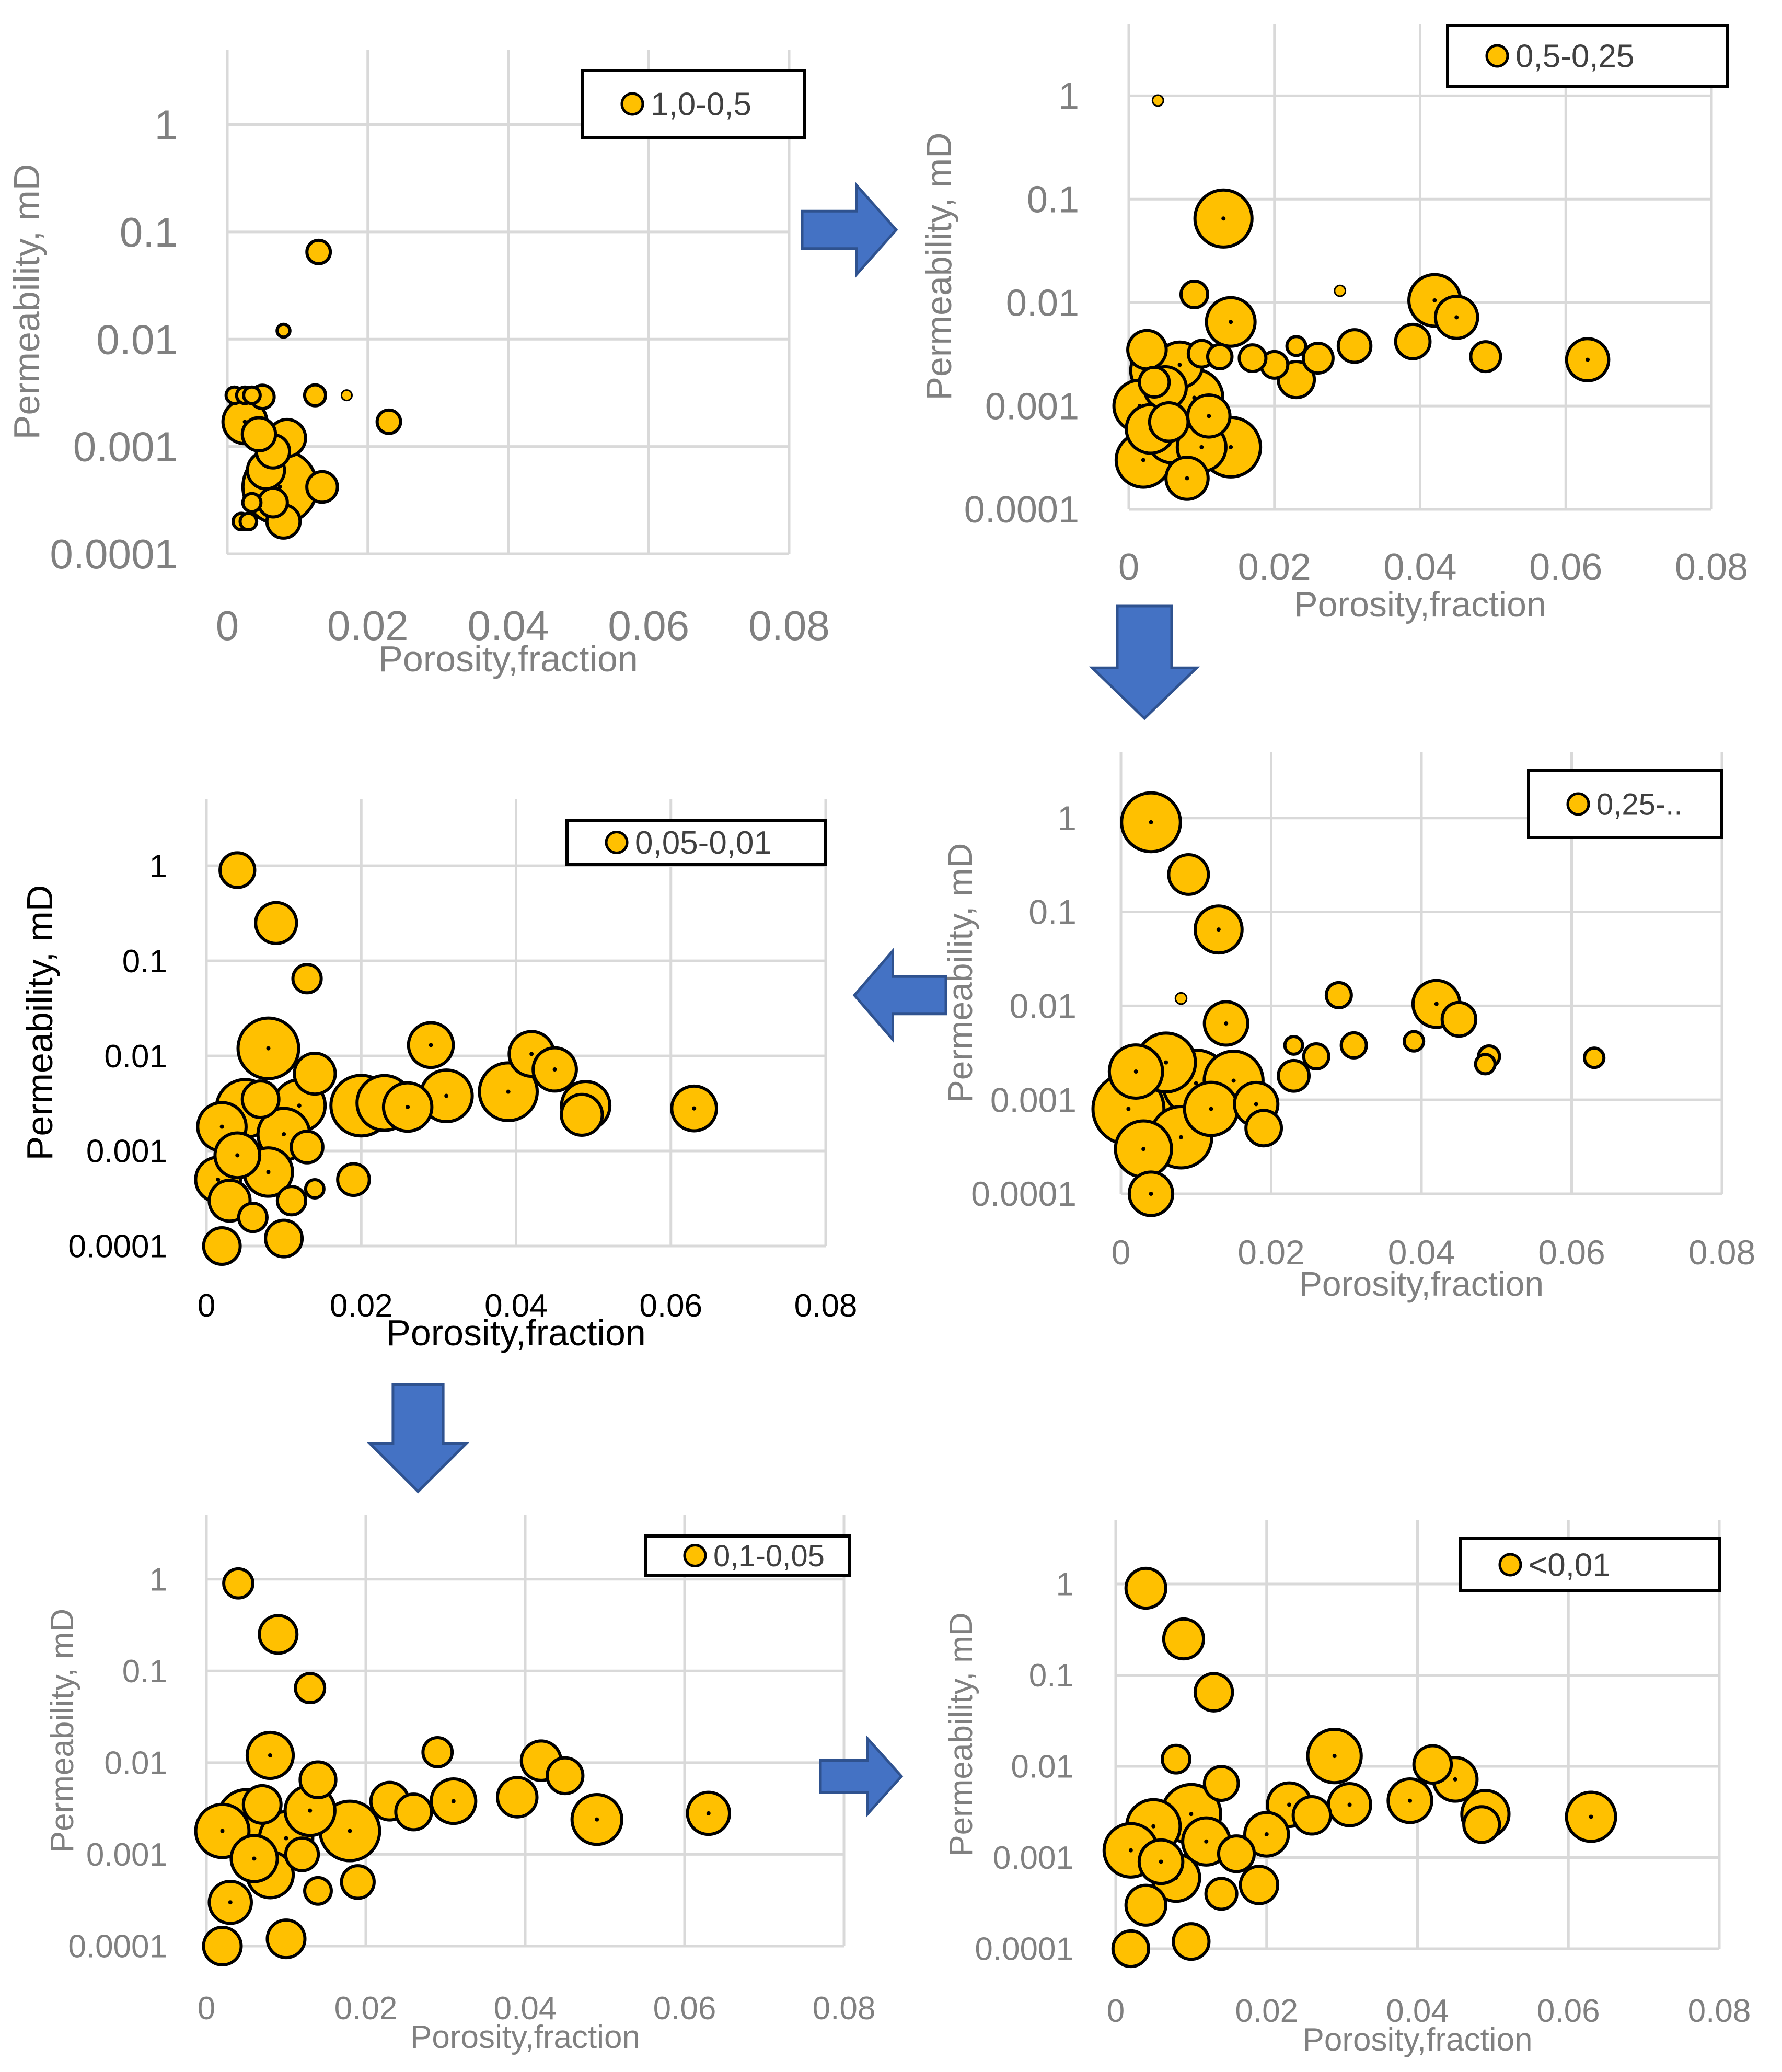 The height and width of the screenshot is (2072, 1782). I want to click on legend-label: 0,25-.., so click(1639, 804).